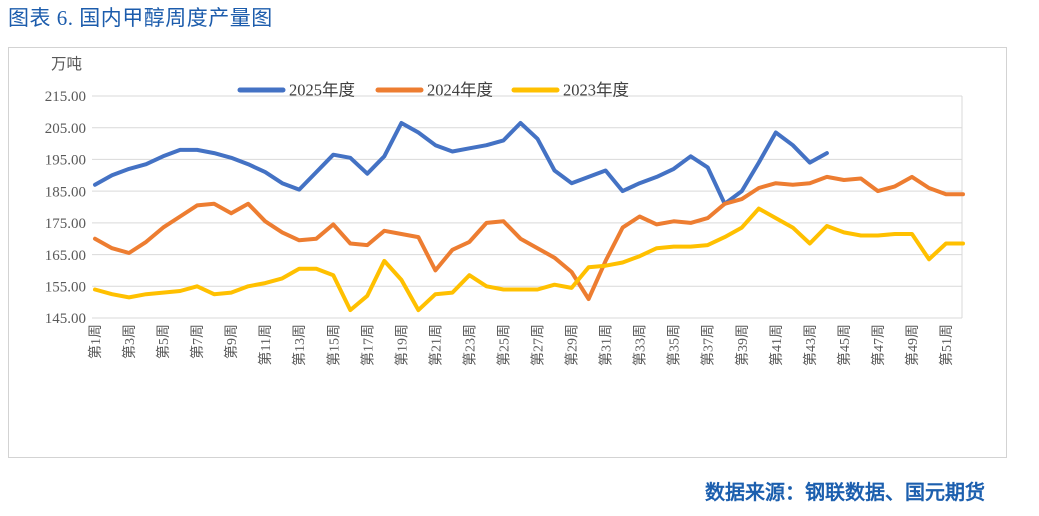 The width and height of the screenshot is (1039, 516). What do you see at coordinates (163, 341) in the screenshot?
I see `x-tick-label: 第5周` at bounding box center [163, 341].